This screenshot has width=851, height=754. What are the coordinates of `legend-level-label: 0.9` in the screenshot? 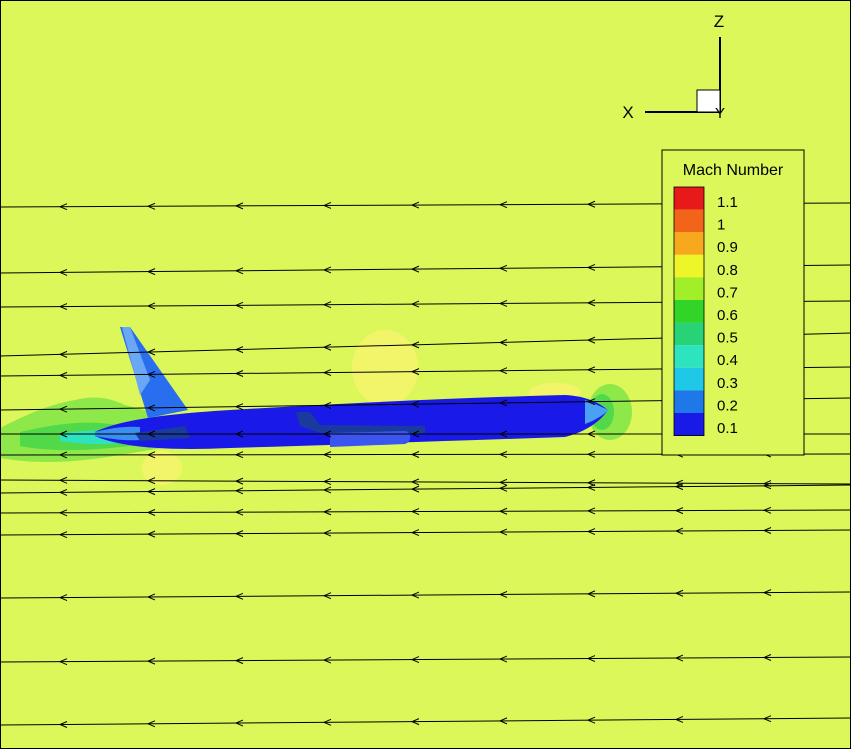 It's located at (727, 247).